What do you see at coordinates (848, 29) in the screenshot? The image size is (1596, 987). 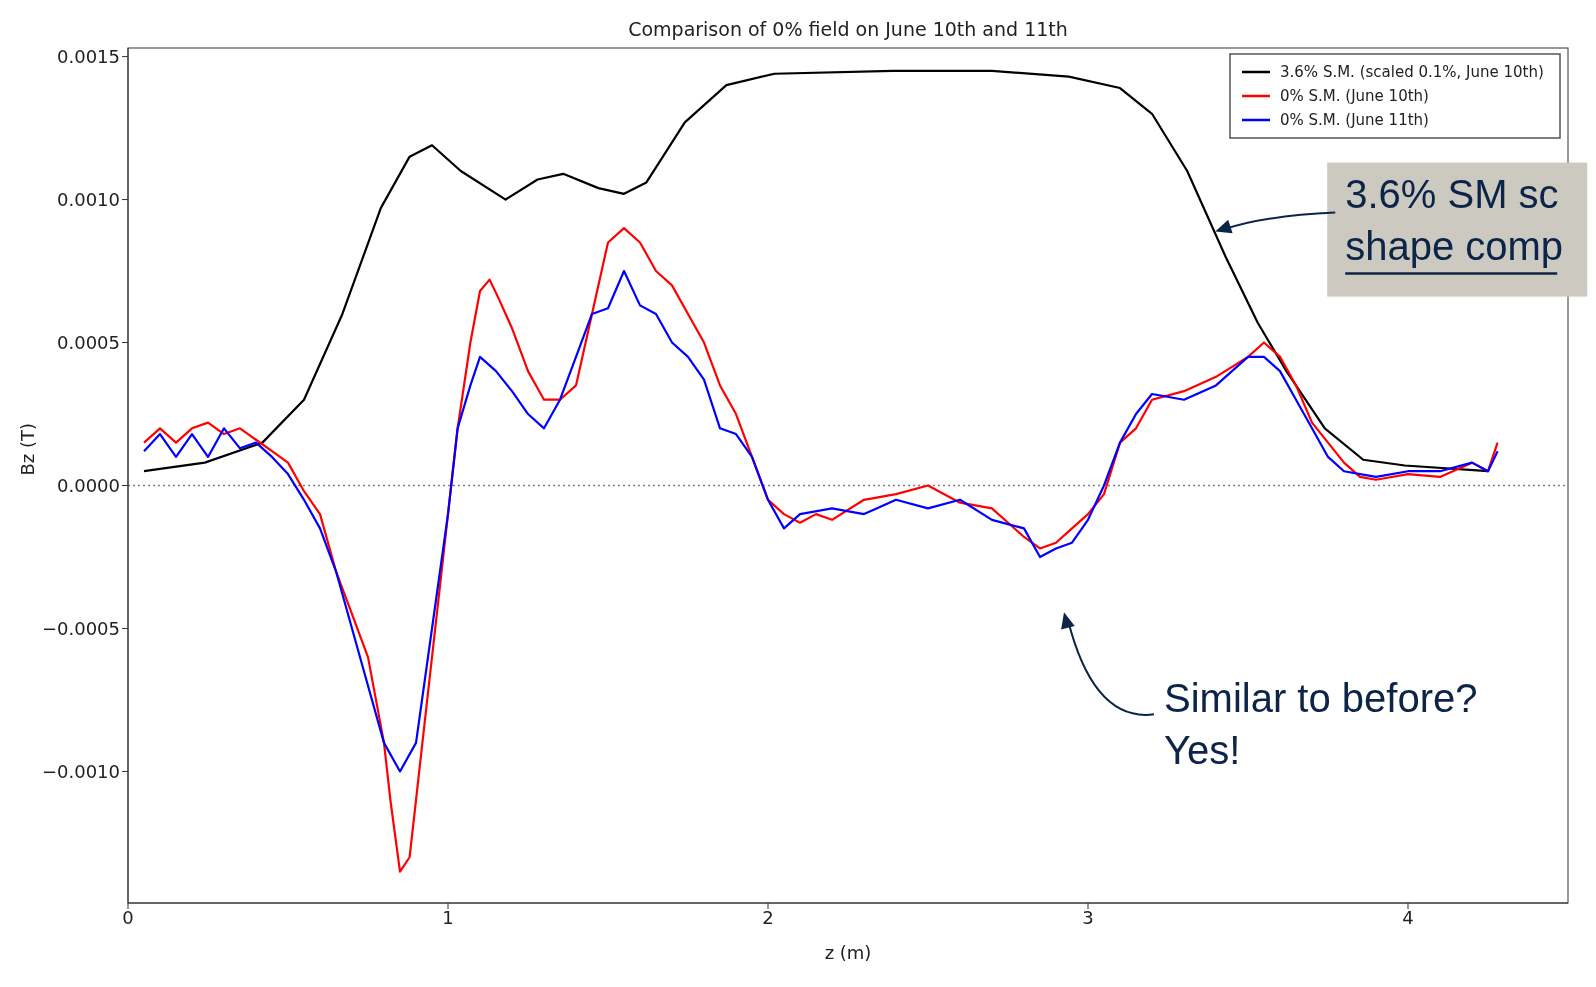 I see `chart-title: Comparison of 0% field on June 10th and 11th` at bounding box center [848, 29].